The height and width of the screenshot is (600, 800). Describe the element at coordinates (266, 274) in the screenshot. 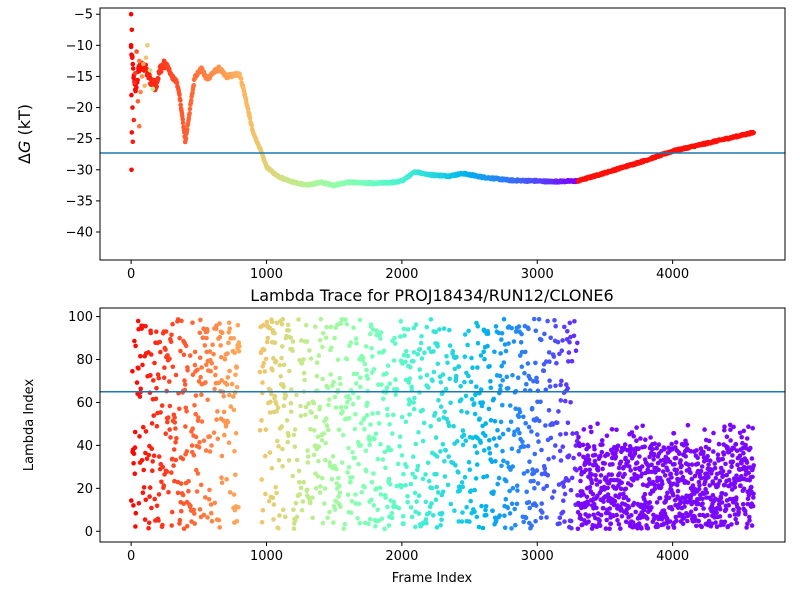

I see `x-tick-label: 1000` at that location.